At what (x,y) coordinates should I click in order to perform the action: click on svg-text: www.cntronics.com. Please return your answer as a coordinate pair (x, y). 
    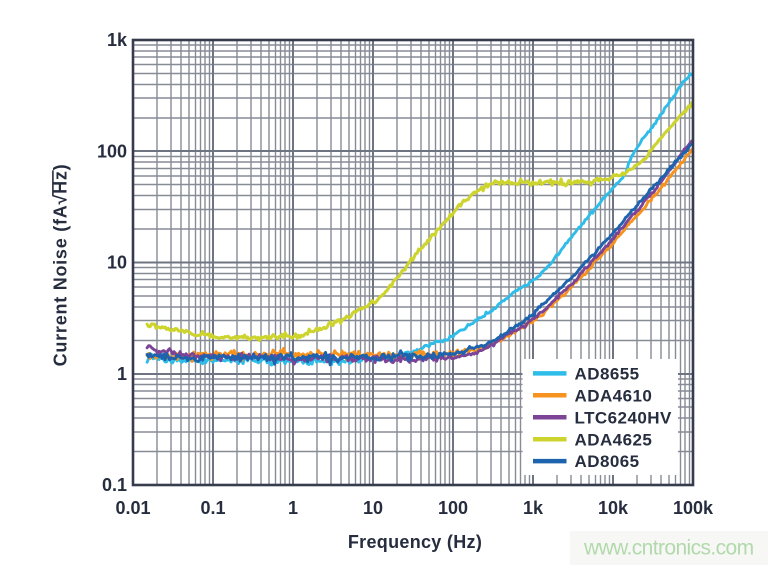
    Looking at the image, I should click on (668, 548).